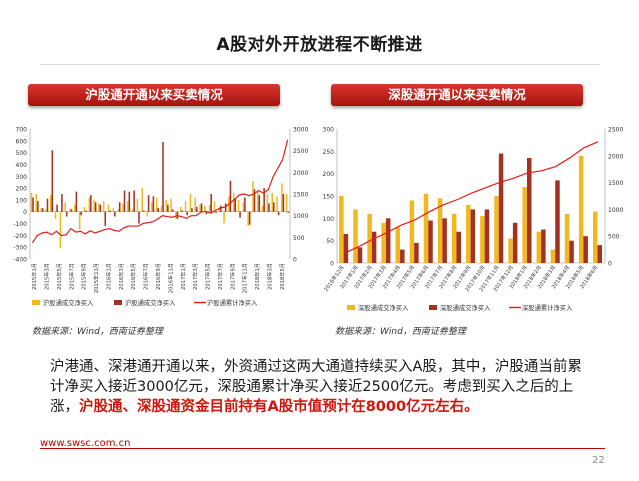  What do you see at coordinates (332, 264) in the screenshot?
I see `y-left-tick-label: 0` at bounding box center [332, 264].